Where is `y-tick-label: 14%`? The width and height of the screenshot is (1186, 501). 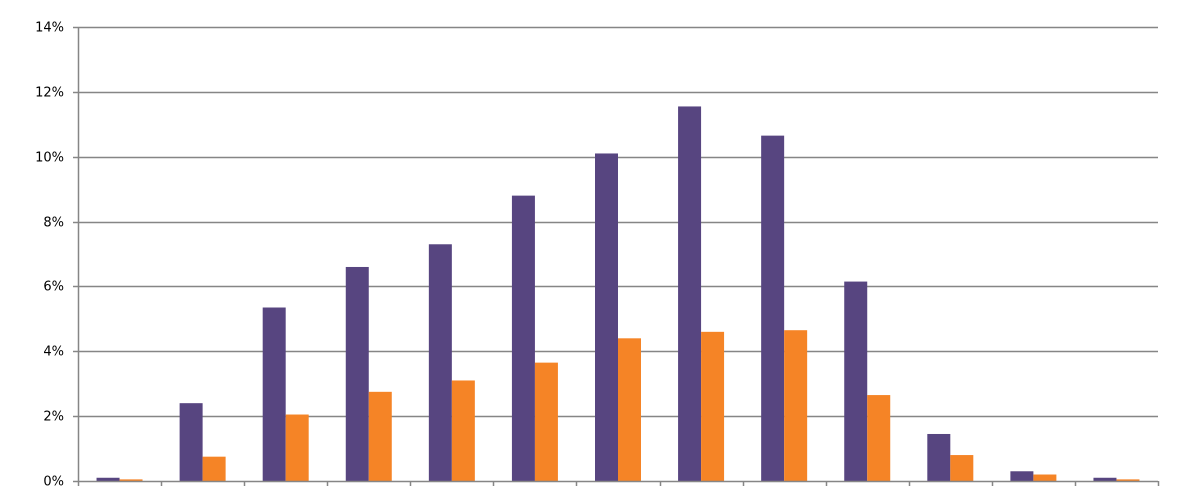 y-tick-label: 14% is located at coordinates (49, 28).